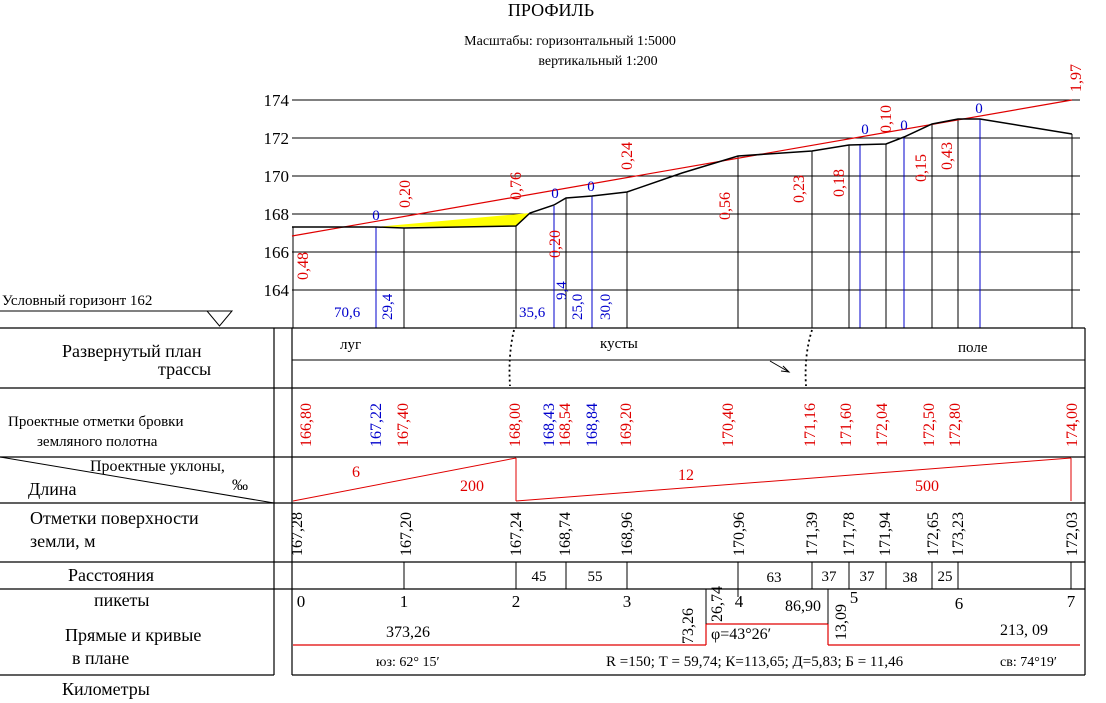  Describe the element at coordinates (597, 61) in the screenshot. I see `scale-vertical: вертикальный 1:200` at that location.